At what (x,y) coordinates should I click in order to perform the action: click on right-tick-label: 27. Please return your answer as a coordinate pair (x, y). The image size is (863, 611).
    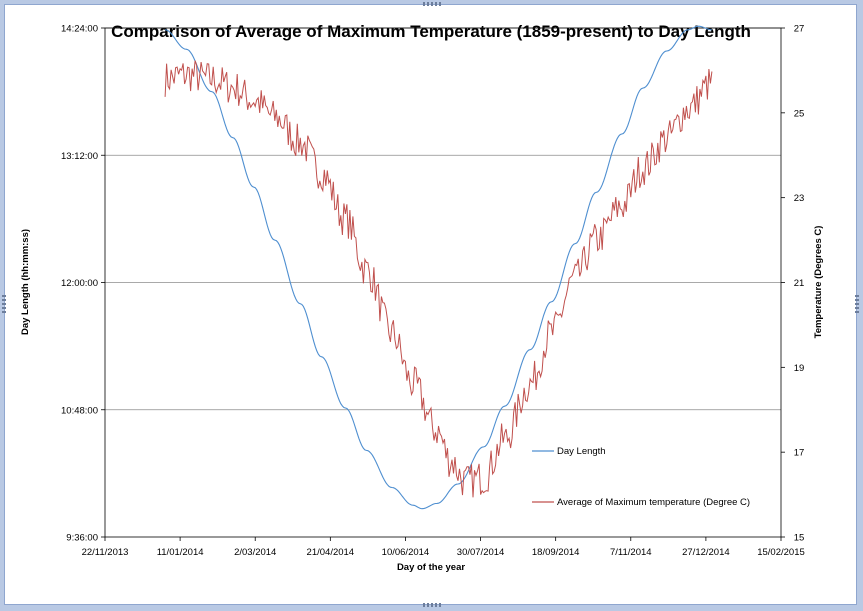
    Looking at the image, I should click on (799, 29).